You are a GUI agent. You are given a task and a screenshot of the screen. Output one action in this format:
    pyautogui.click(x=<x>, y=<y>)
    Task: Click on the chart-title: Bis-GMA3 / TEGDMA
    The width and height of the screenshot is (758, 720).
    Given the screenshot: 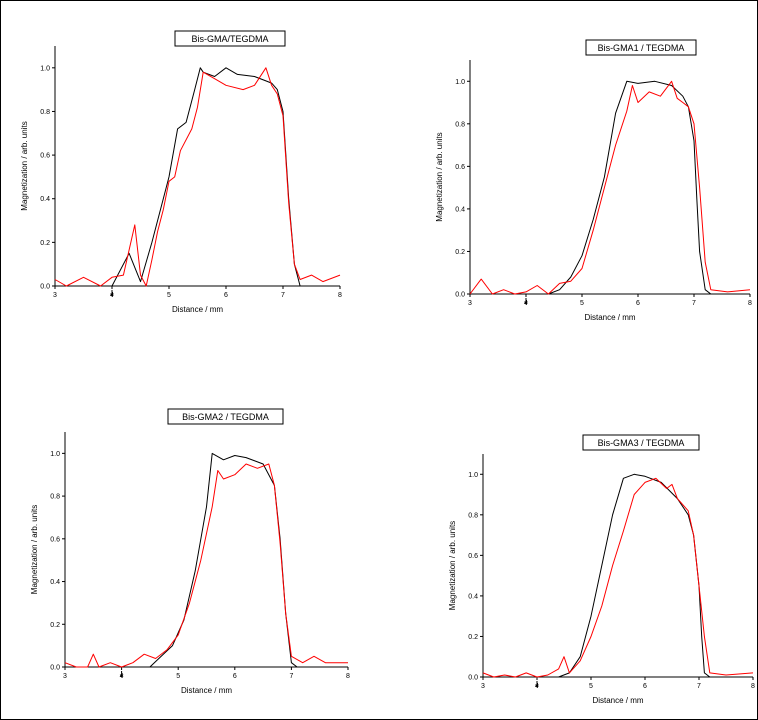 What is the action you would take?
    pyautogui.click(x=641, y=443)
    